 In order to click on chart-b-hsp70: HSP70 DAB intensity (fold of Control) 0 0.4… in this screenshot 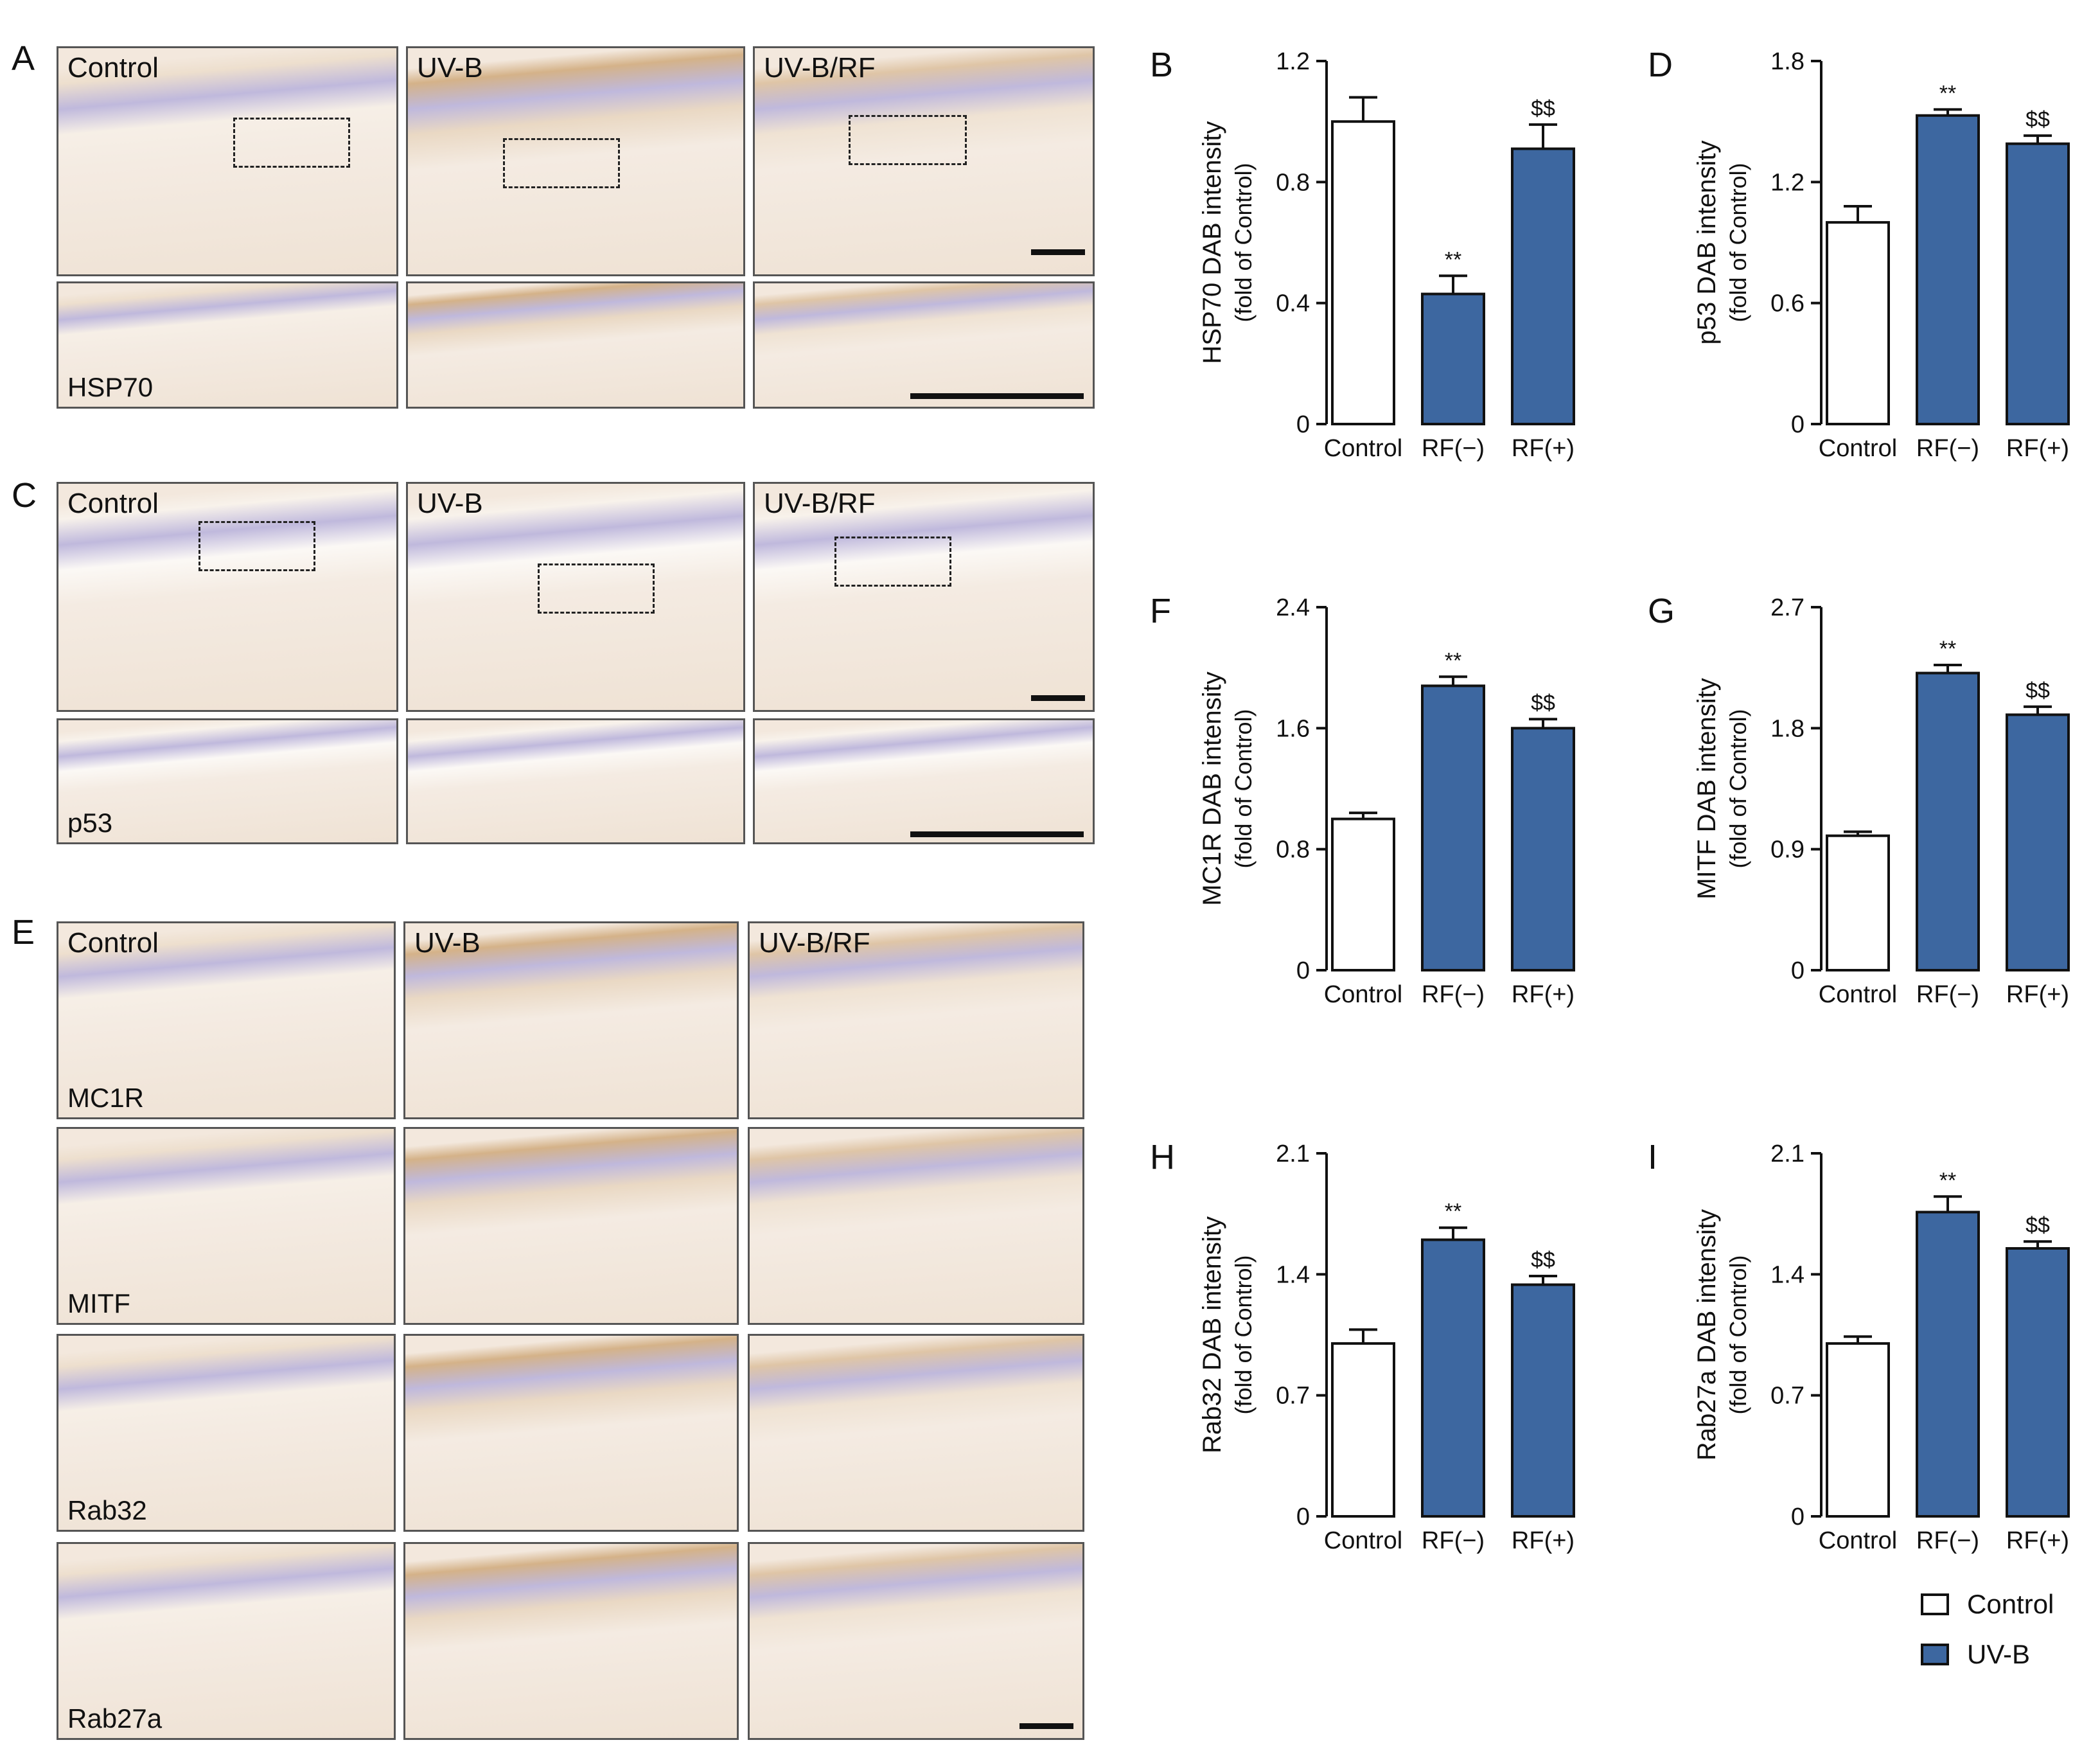, I will do `click(1388, 257)`.